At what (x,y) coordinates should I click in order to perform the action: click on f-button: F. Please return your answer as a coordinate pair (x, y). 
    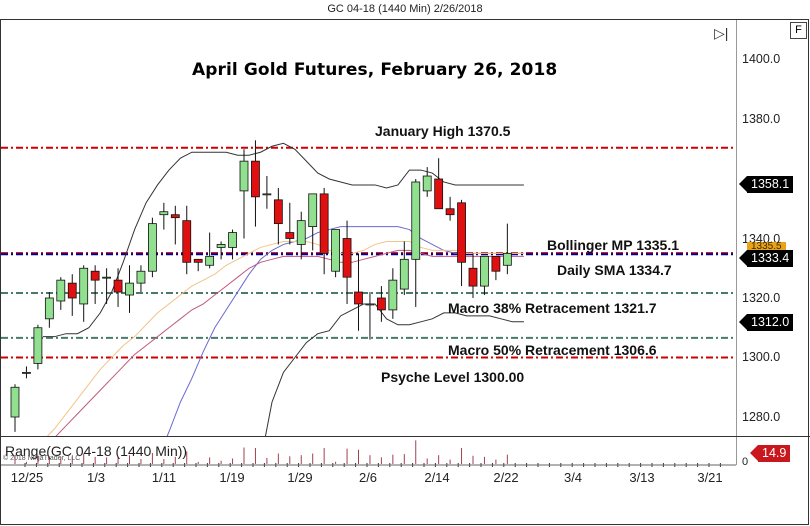
    Looking at the image, I should click on (798, 30).